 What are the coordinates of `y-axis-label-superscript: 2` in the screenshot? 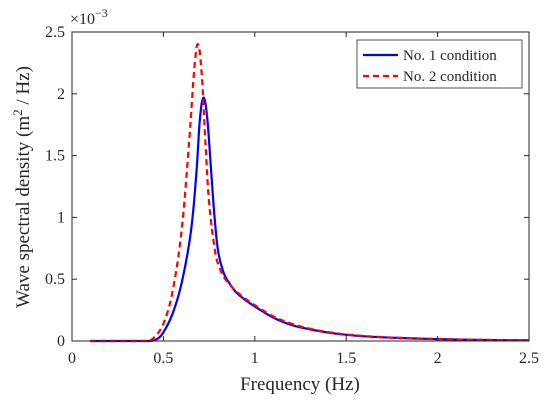 It's located at (17, 112).